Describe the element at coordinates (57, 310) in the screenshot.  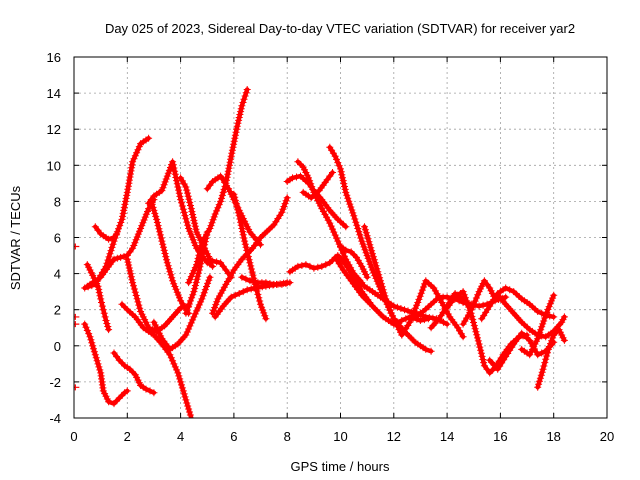
I see `y-tick-label: 2` at that location.